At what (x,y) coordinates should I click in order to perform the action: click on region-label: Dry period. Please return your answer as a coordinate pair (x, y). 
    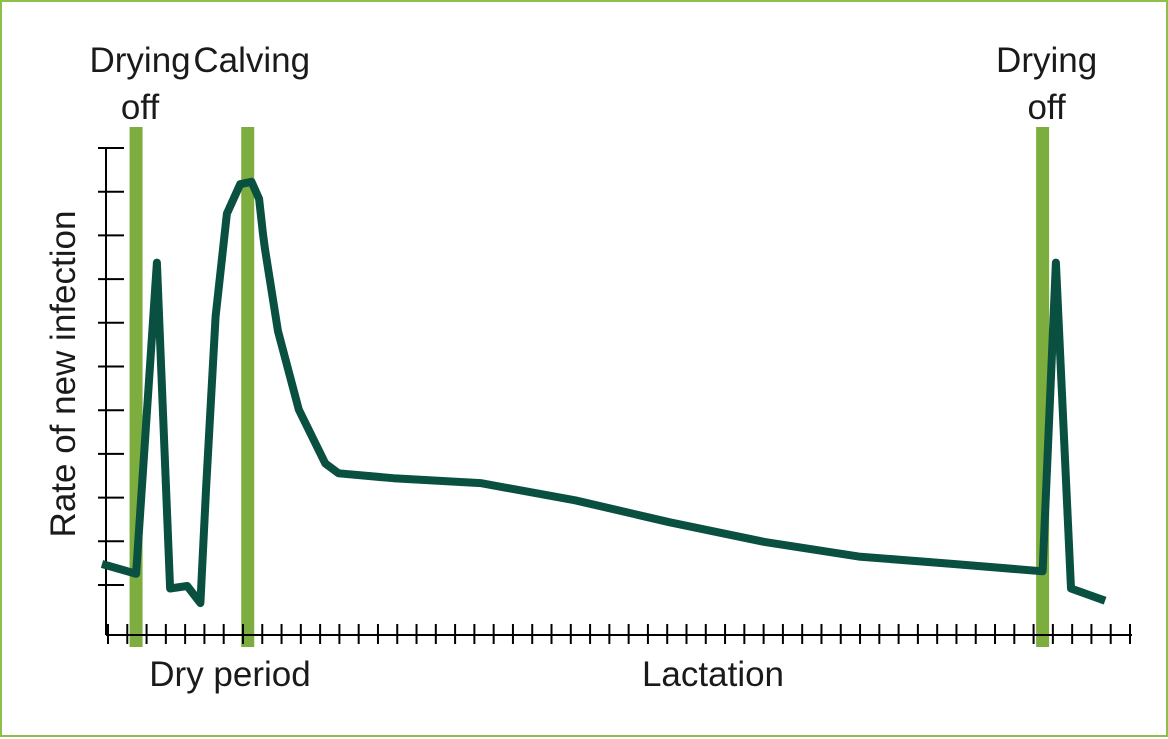
    Looking at the image, I should click on (229, 674).